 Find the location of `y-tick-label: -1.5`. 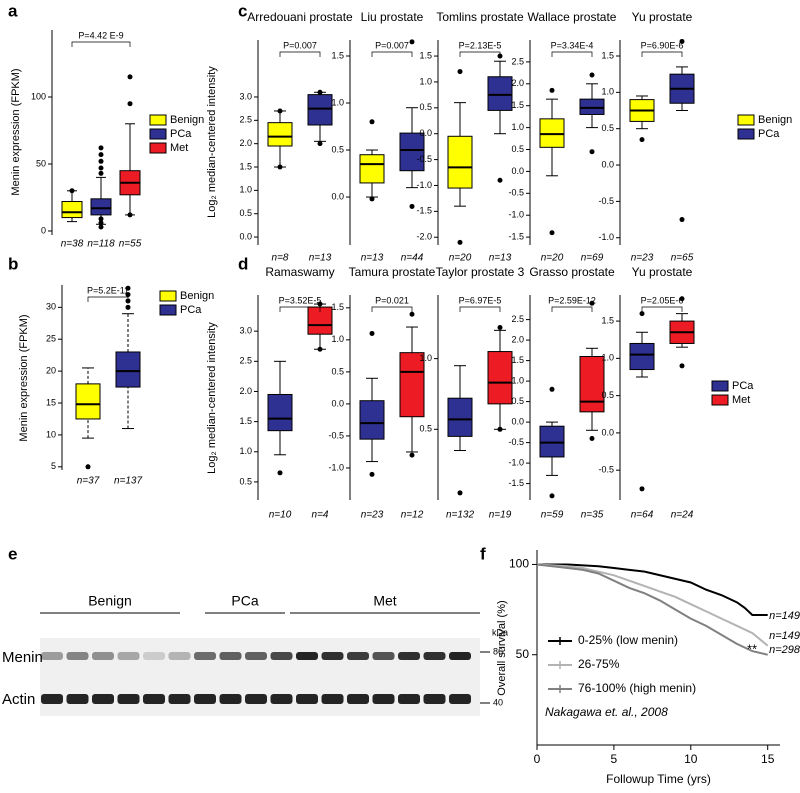

y-tick-label: -1.5 is located at coordinates (424, 211).